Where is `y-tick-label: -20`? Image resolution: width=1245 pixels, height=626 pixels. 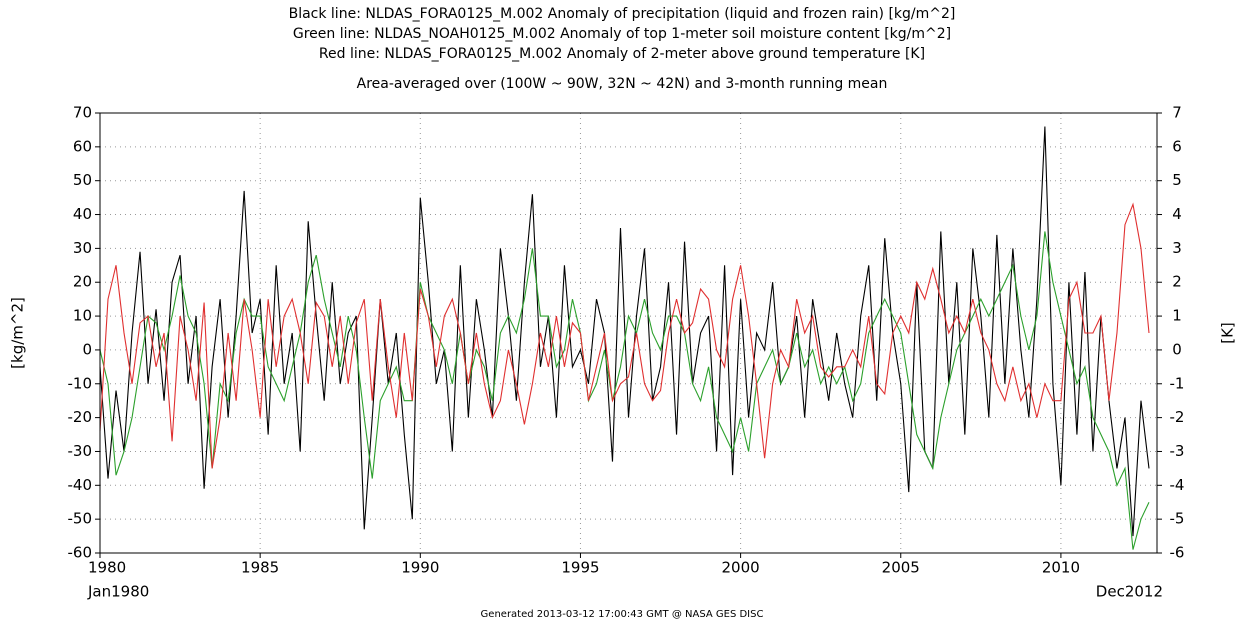
y-tick-label: -20 is located at coordinates (80, 417).